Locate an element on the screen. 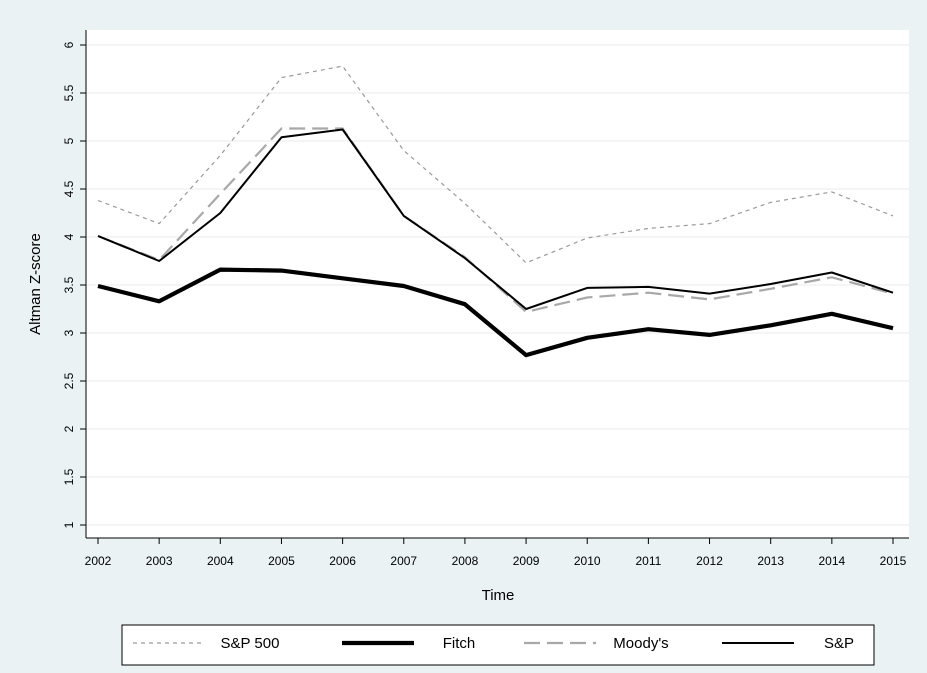 The height and width of the screenshot is (673, 927). x-tick-label: 2011 is located at coordinates (648, 561).